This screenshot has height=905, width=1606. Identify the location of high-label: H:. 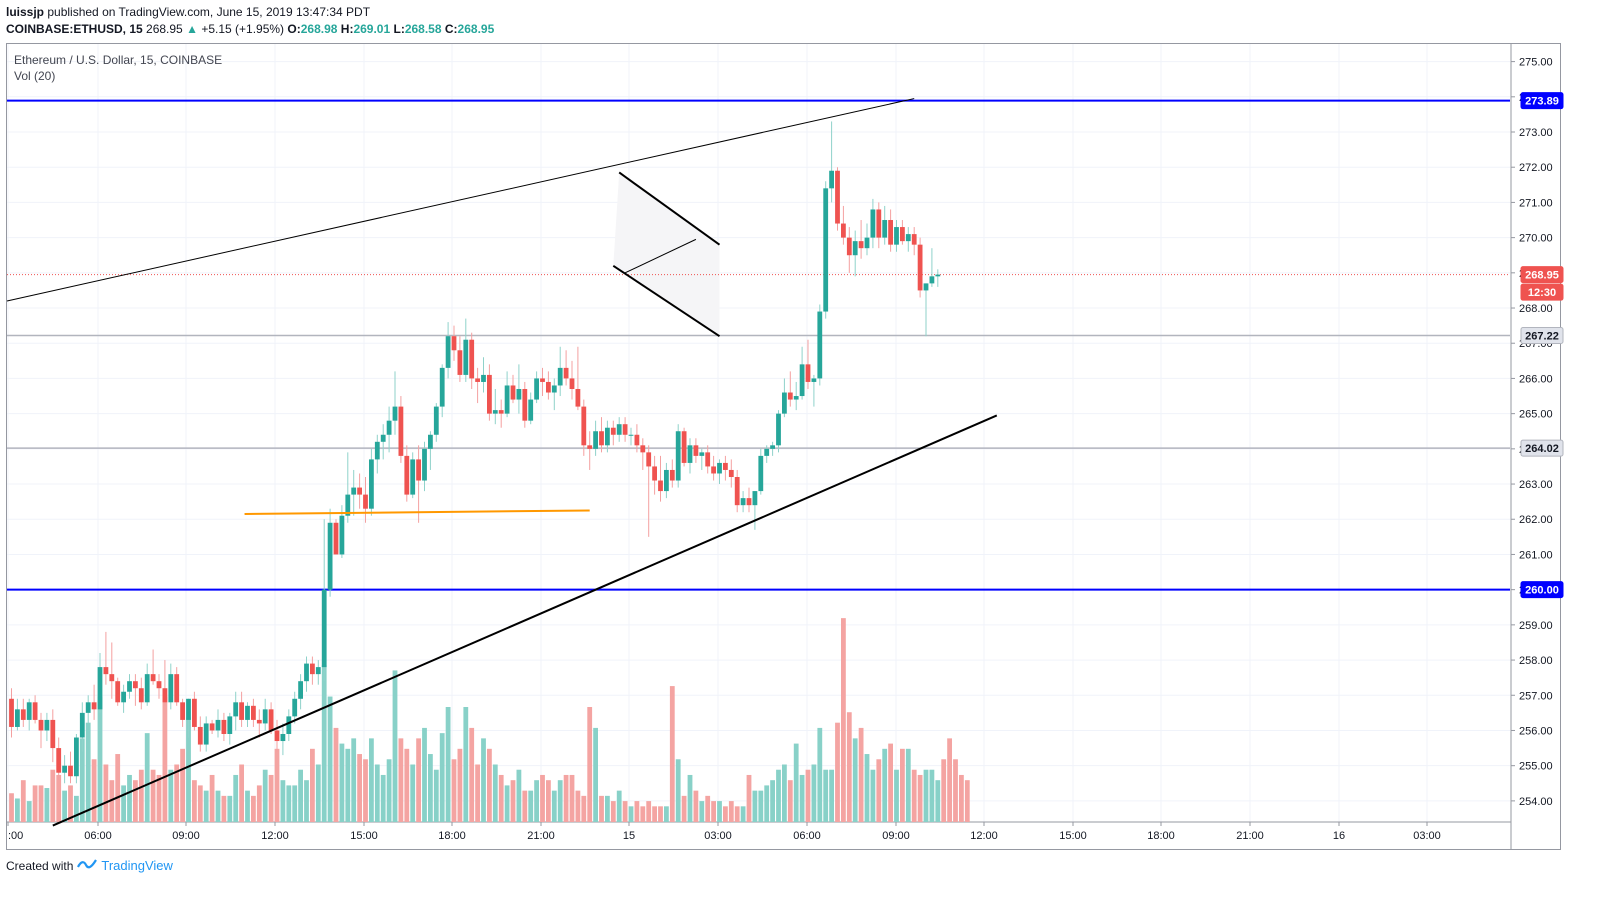
(347, 29).